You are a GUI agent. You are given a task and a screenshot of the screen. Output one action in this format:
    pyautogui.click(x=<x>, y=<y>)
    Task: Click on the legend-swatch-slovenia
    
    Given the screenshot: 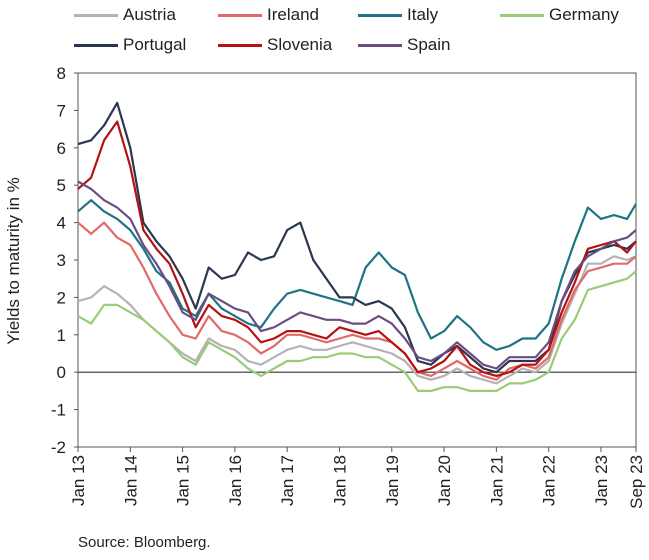 What is the action you would take?
    pyautogui.click(x=240, y=45)
    